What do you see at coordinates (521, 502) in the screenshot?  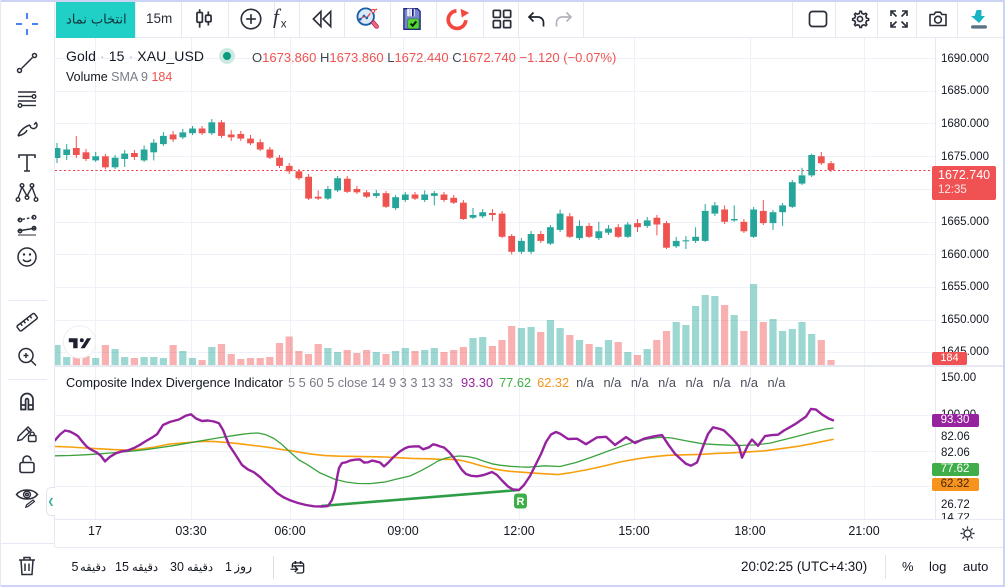 I see `svg-text: R` at bounding box center [521, 502].